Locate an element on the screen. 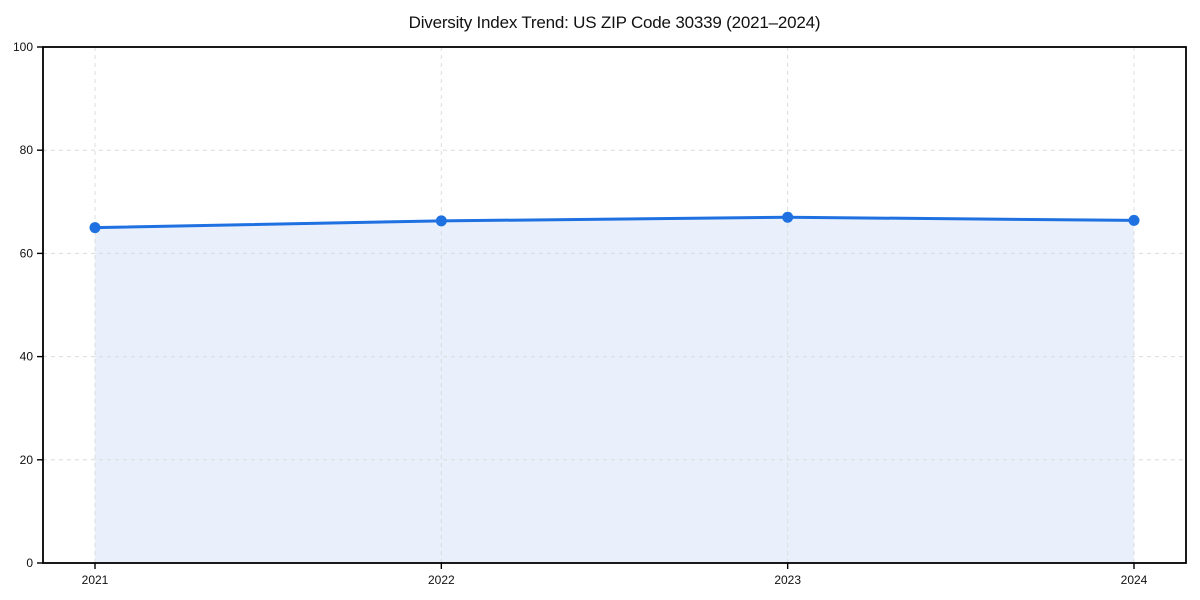  y-tick-label: 0 is located at coordinates (29, 563).